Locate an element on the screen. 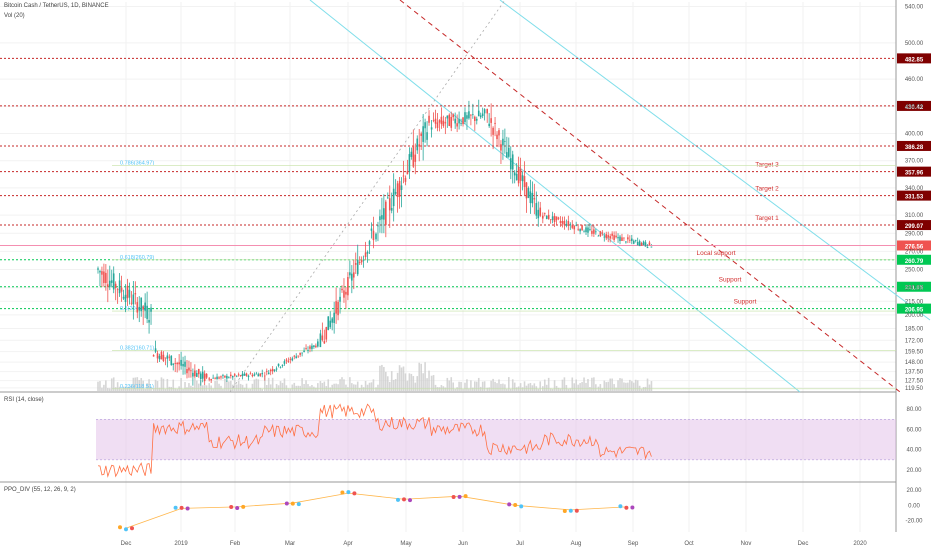  level-annotation: Local support is located at coordinates (715, 253).